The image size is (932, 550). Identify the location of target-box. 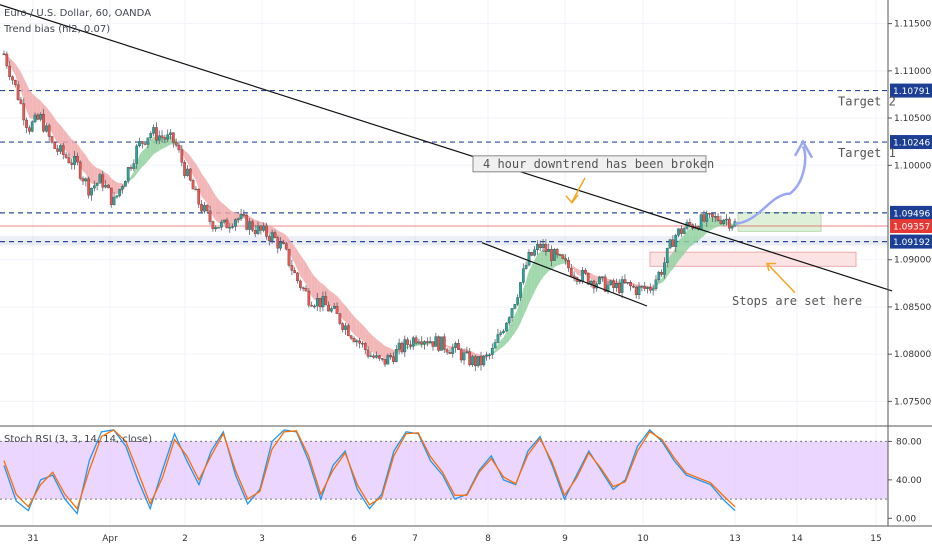
(779, 222).